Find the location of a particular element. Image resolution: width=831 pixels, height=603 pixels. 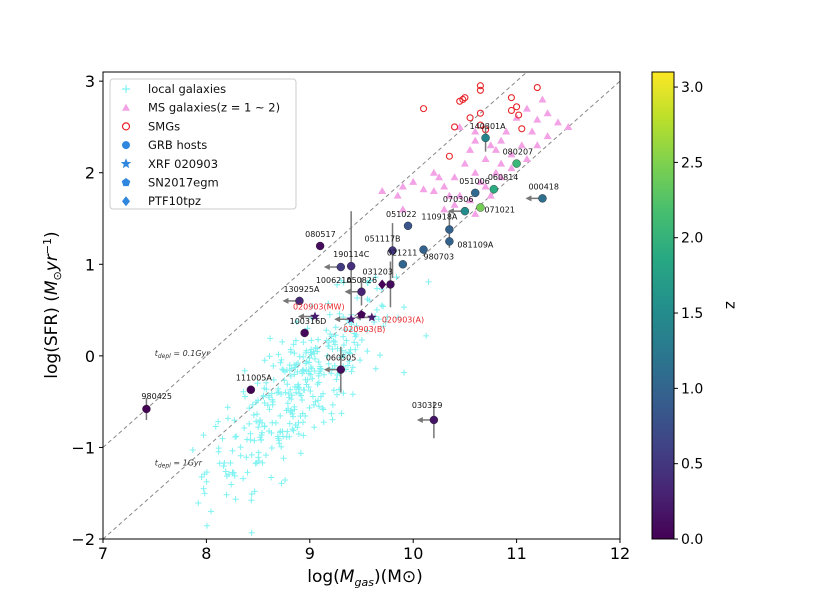

upper-limit-arrowhead is located at coordinates (300, 316).